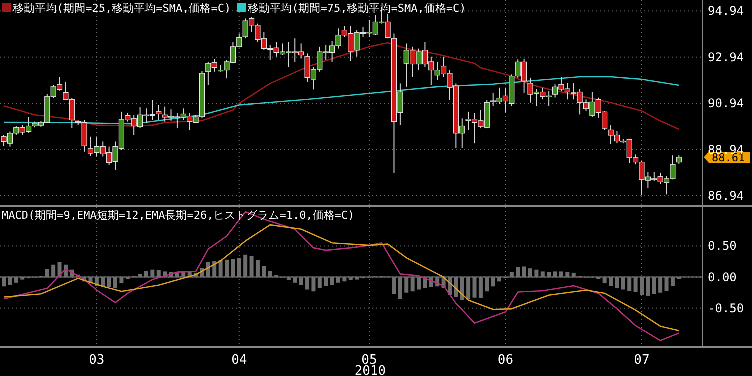 The image size is (752, 376). What do you see at coordinates (642, 360) in the screenshot?
I see `x-tick-label: 07` at bounding box center [642, 360].